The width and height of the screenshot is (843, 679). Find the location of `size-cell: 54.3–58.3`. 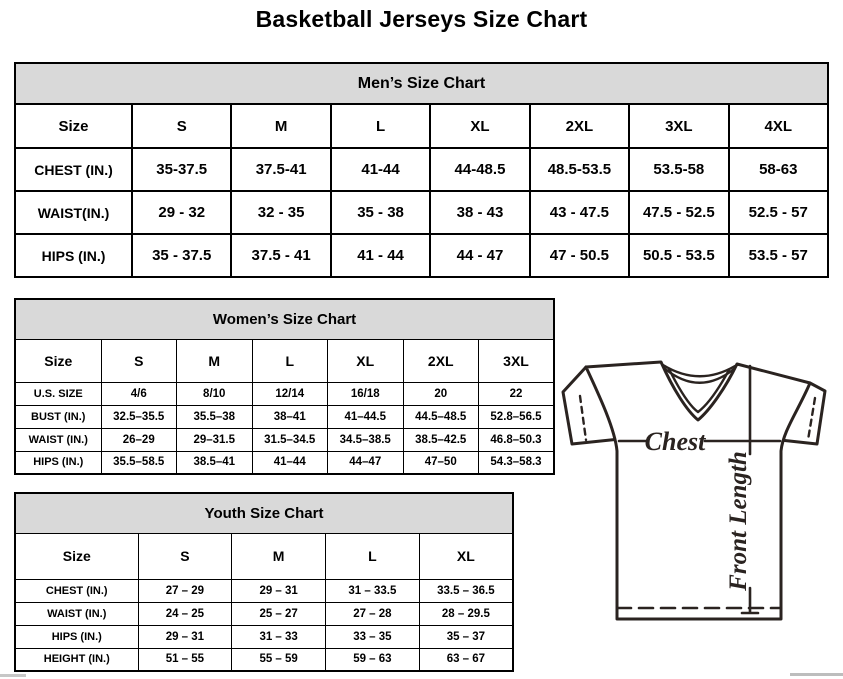

size-cell: 54.3–58.3 is located at coordinates (516, 462).